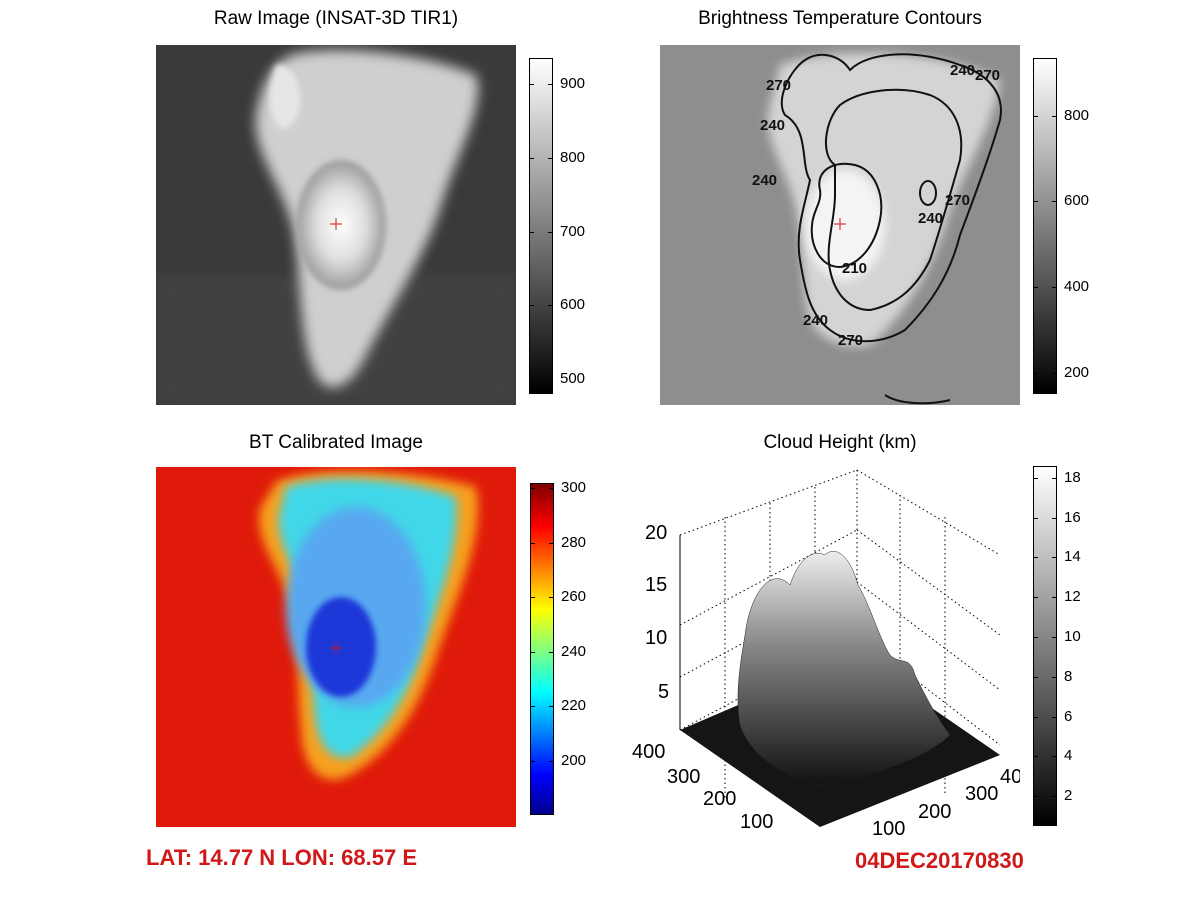  I want to click on colorbar-tick-label: 12, so click(1072, 597).